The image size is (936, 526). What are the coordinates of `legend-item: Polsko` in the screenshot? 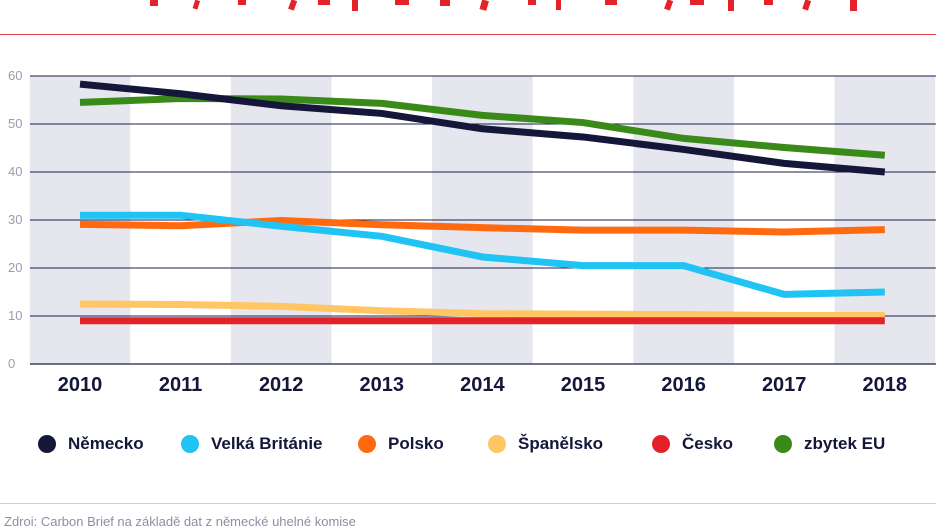 It's located at (401, 444).